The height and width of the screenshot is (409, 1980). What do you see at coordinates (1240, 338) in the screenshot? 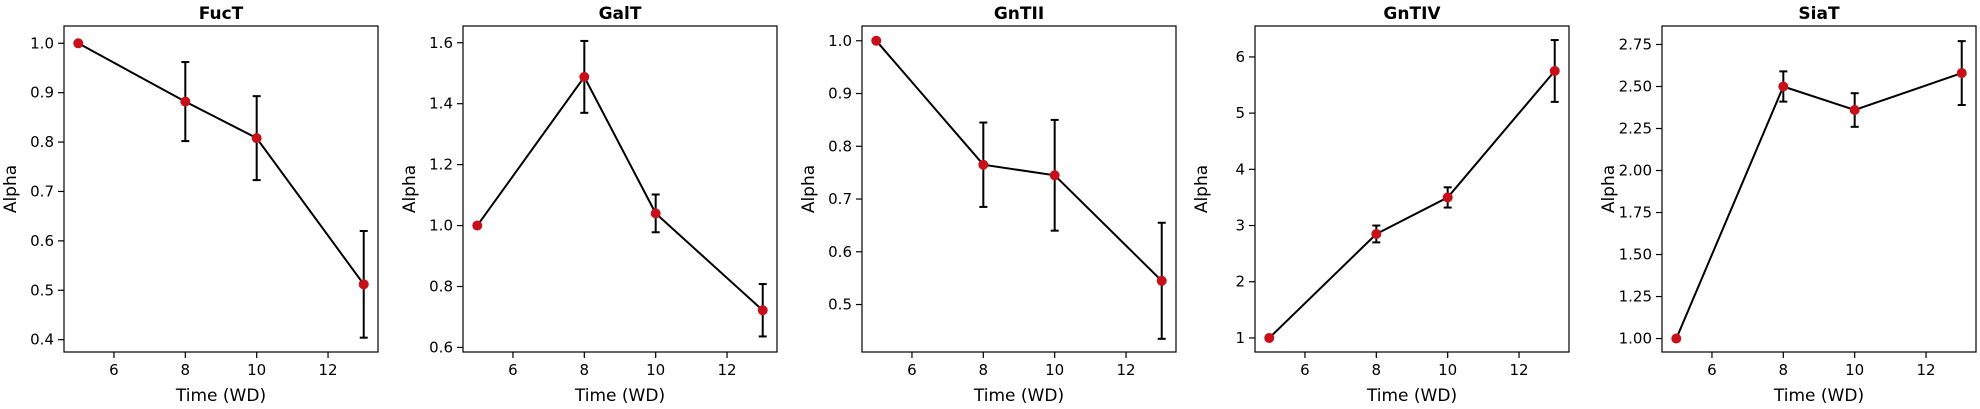
I see `y-tick-label: 1` at bounding box center [1240, 338].